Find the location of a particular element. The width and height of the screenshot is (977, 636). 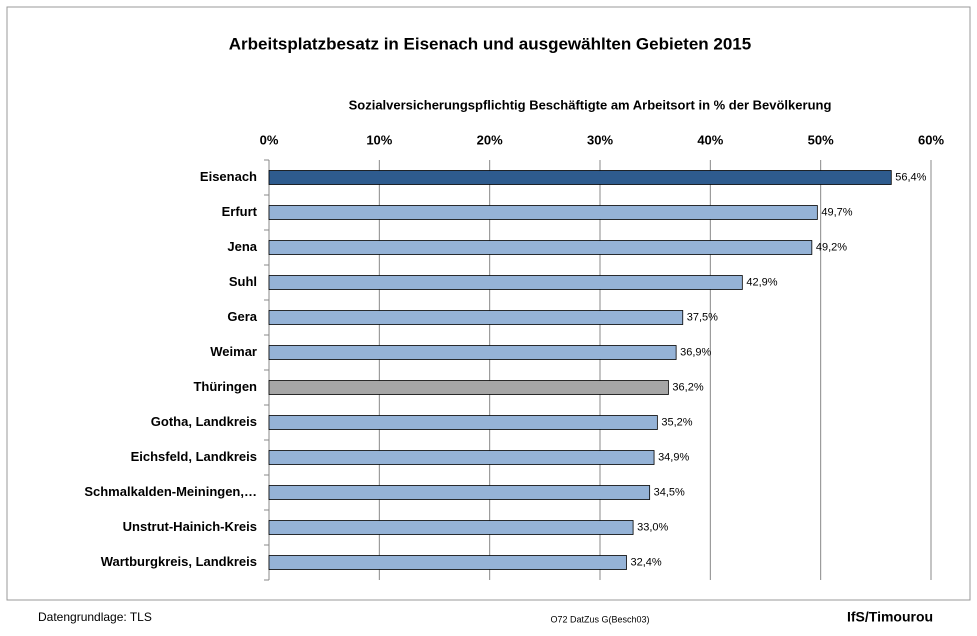

x-tick-label: 20% is located at coordinates (490, 139).